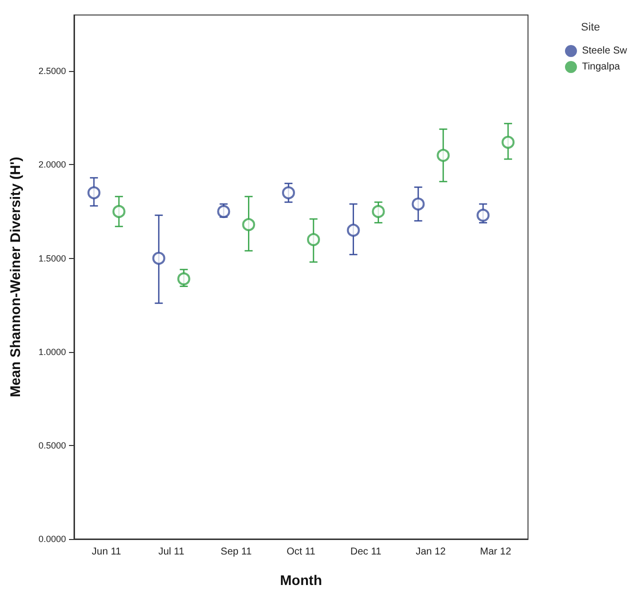 Image resolution: width=638 pixels, height=594 pixels. Describe the element at coordinates (52, 71) in the screenshot. I see `y-tick-label: 2.5000` at that location.